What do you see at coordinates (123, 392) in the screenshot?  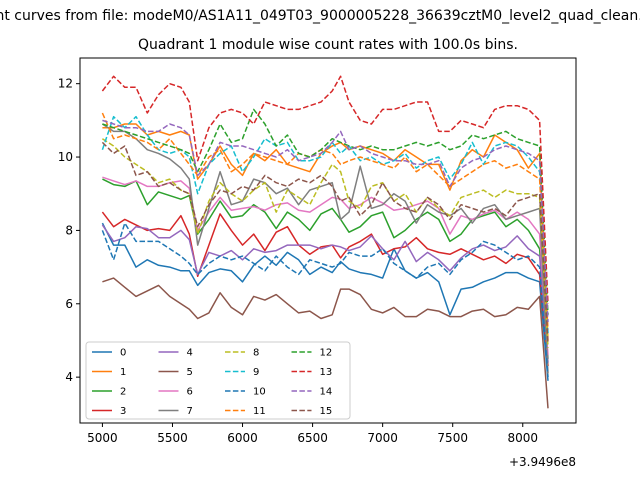 I see `legend-label-2: 2` at bounding box center [123, 392].